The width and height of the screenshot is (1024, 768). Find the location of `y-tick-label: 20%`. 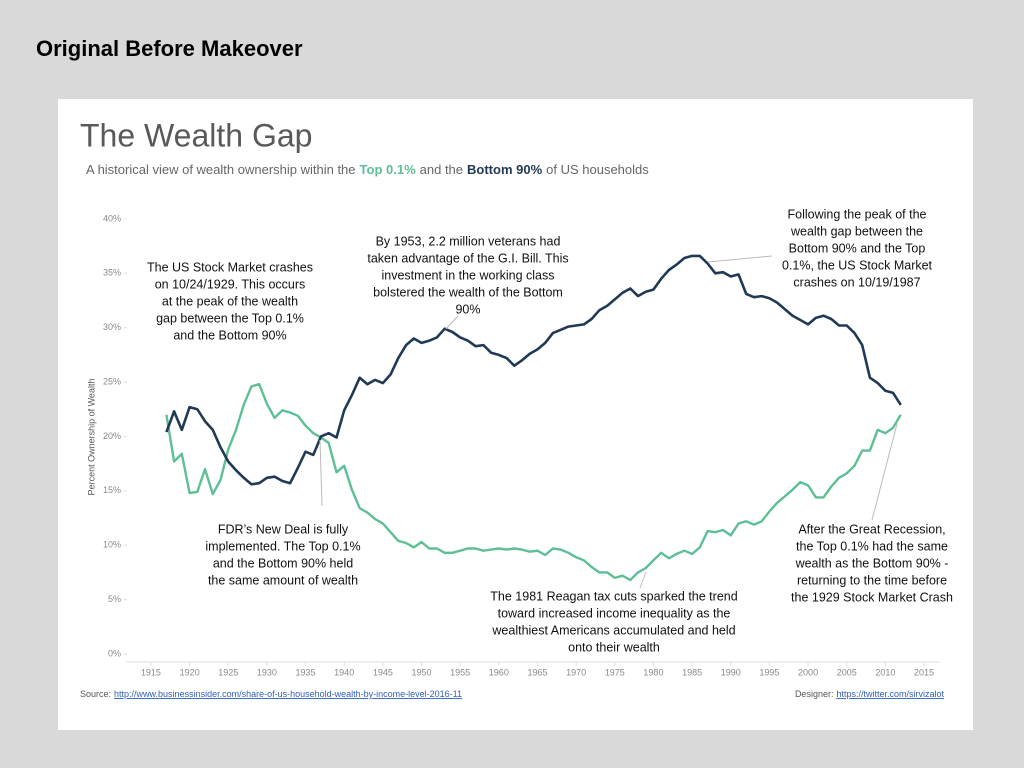

y-tick-label: 20% is located at coordinates (112, 436).